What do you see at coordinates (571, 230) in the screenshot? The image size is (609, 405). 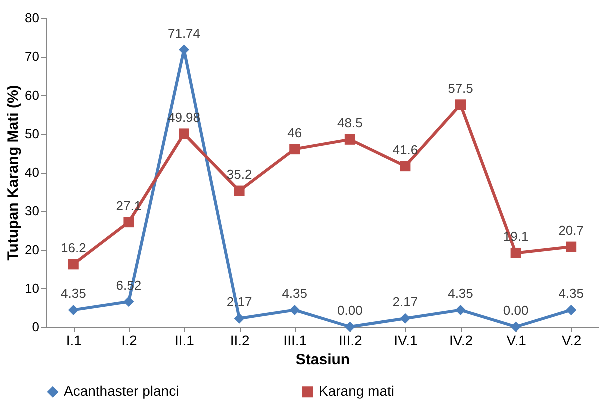 I see `data-label: 20.7` at bounding box center [571, 230].